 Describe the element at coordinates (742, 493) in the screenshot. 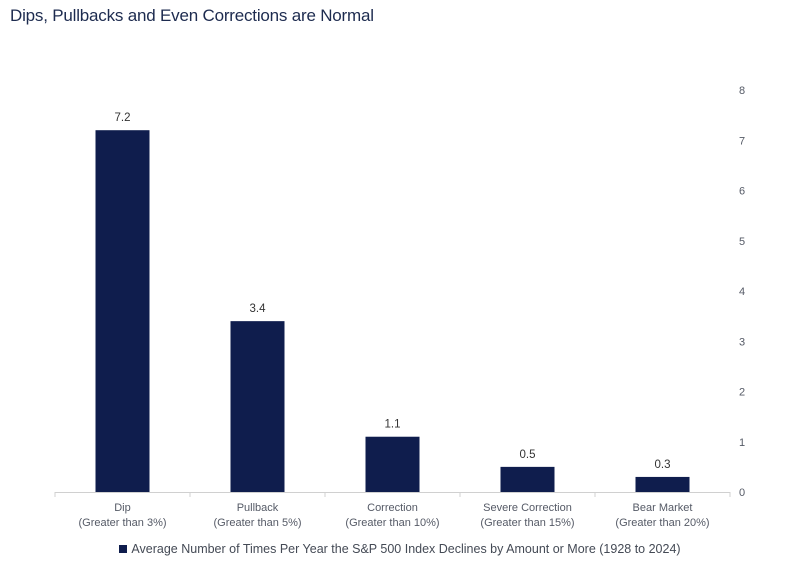

I see `y-tick-label: 0` at that location.